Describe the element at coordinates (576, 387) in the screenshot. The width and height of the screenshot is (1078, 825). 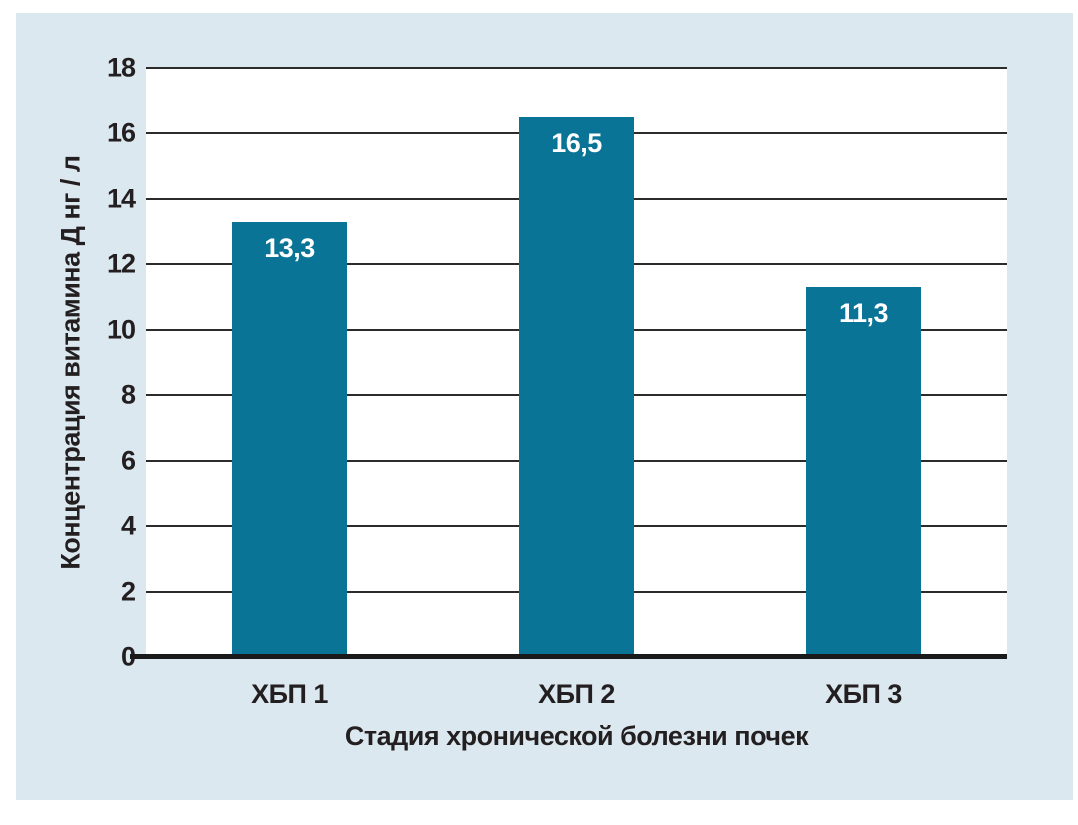
I see `bar-ХБП 2: 16,5` at that location.